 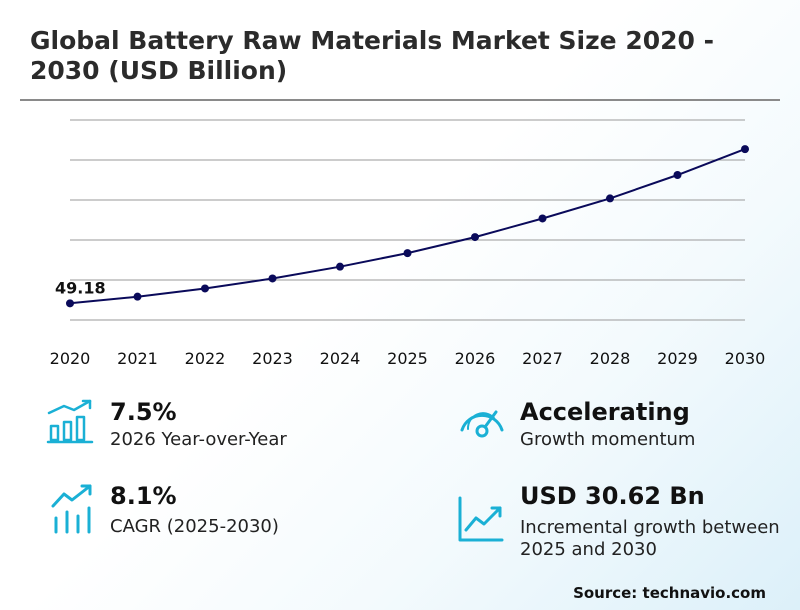 What do you see at coordinates (608, 439) in the screenshot?
I see `stat-momentum-desc: Growth momentum` at bounding box center [608, 439].